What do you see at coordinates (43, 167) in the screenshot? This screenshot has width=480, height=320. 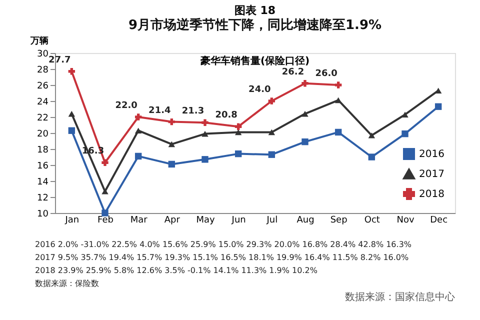 I see `y-tick-label: 16` at bounding box center [43, 167].